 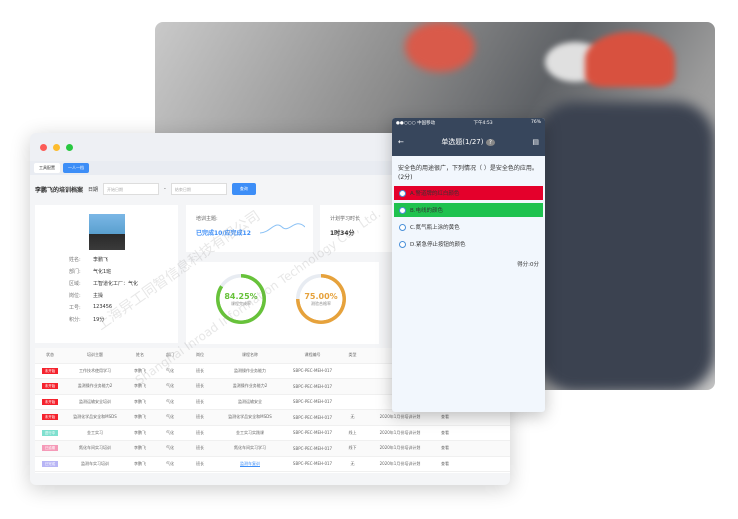 What do you see at coordinates (47, 168) in the screenshot?
I see `tab-tool-config: 工具配置` at bounding box center [47, 168].